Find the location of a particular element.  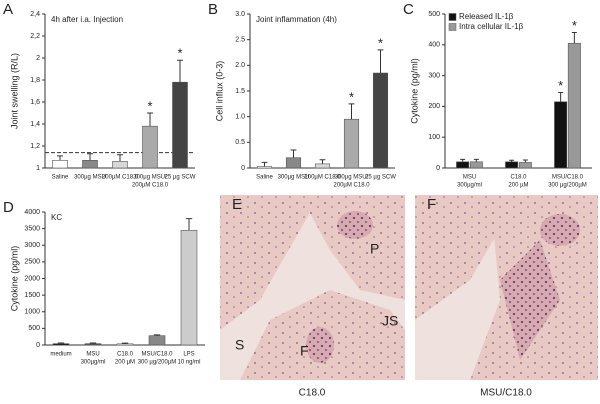

panel-letter: E is located at coordinates (237, 204).